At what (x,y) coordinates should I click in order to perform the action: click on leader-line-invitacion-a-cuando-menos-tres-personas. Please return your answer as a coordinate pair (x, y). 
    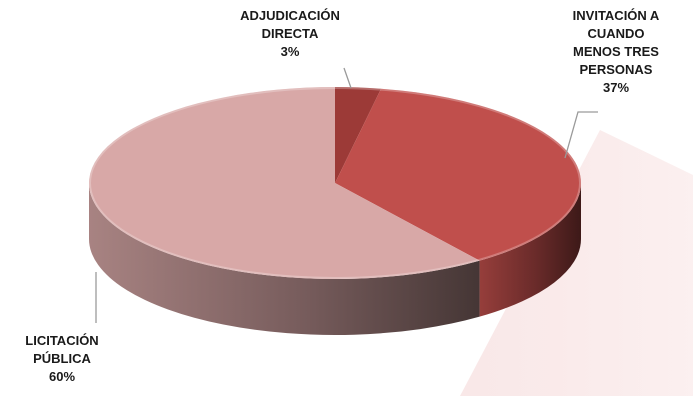
    Looking at the image, I should click on (581, 135).